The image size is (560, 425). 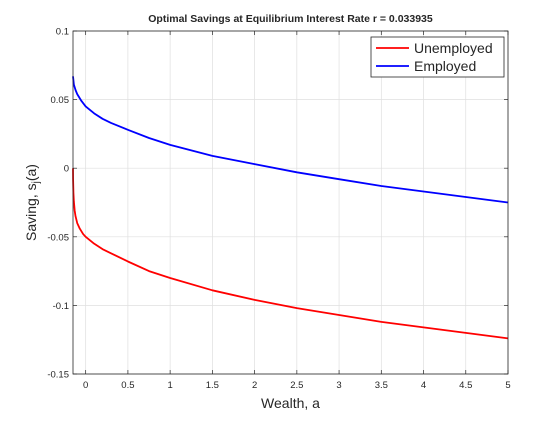 What do you see at coordinates (58, 237) in the screenshot?
I see `y-tick-label: -0.05` at bounding box center [58, 237].